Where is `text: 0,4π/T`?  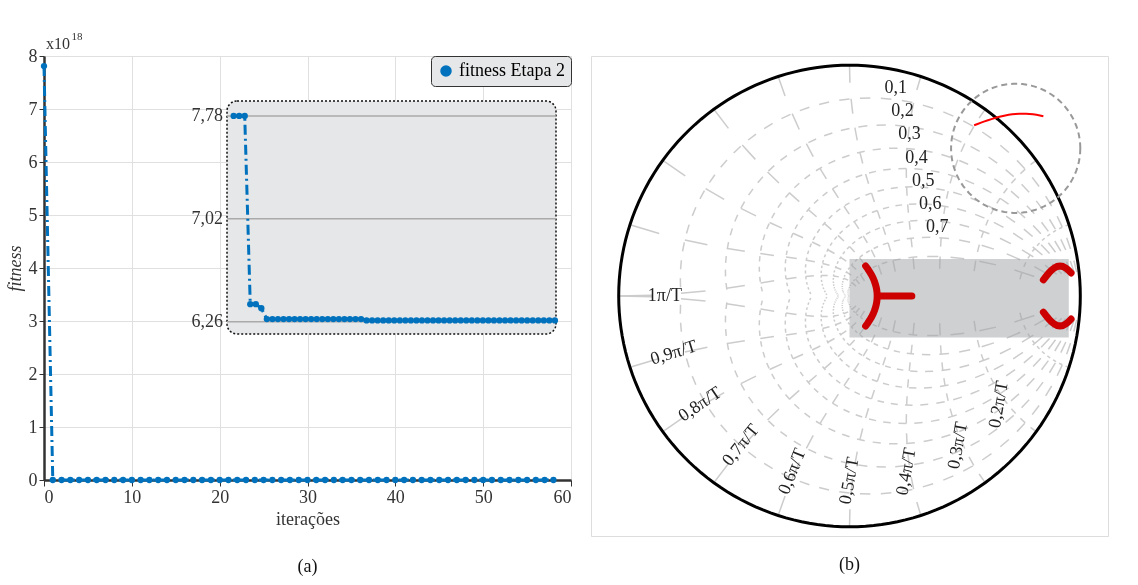 text: 0,4π/T is located at coordinates (905, 471).